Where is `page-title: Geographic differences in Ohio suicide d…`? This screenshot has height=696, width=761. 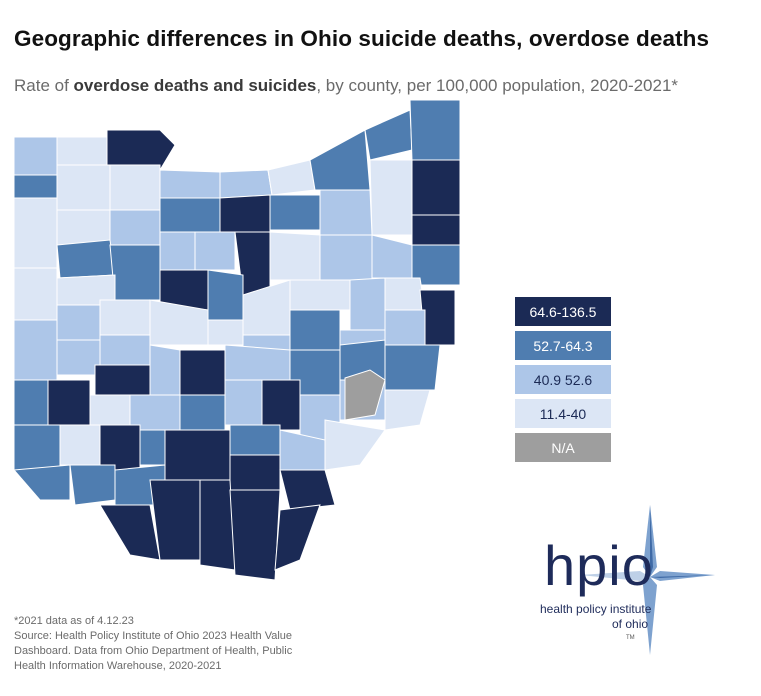 page-title: Geographic differences in Ohio suicide d… is located at coordinates (362, 38).